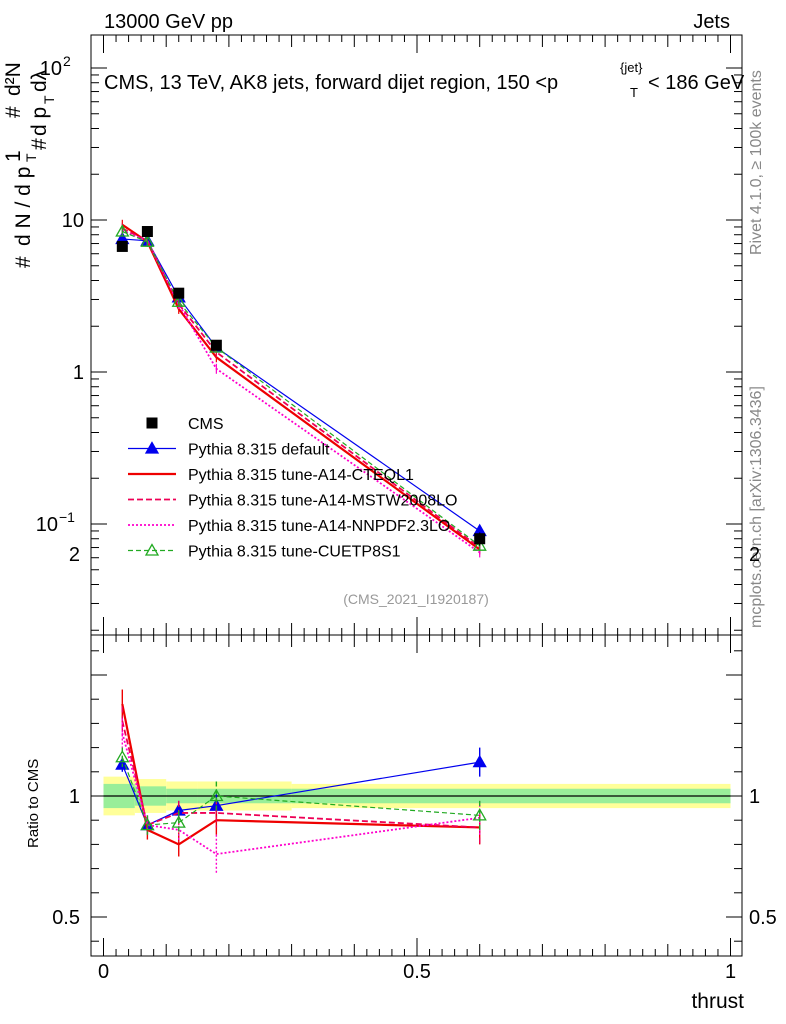 Image resolution: width=786 pixels, height=1024 pixels. I want to click on ratio-y-tick-label-left: 1, so click(74, 797).